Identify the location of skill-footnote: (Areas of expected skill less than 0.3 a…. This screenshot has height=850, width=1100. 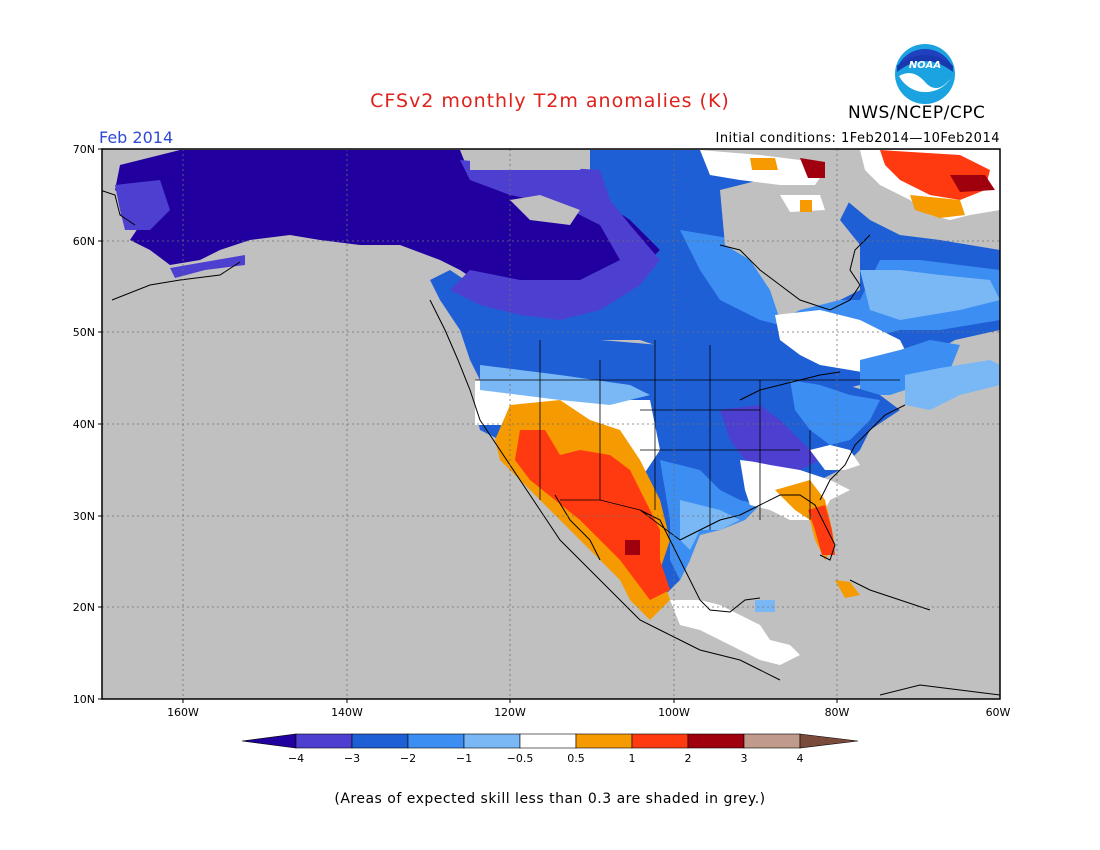
(550, 799).